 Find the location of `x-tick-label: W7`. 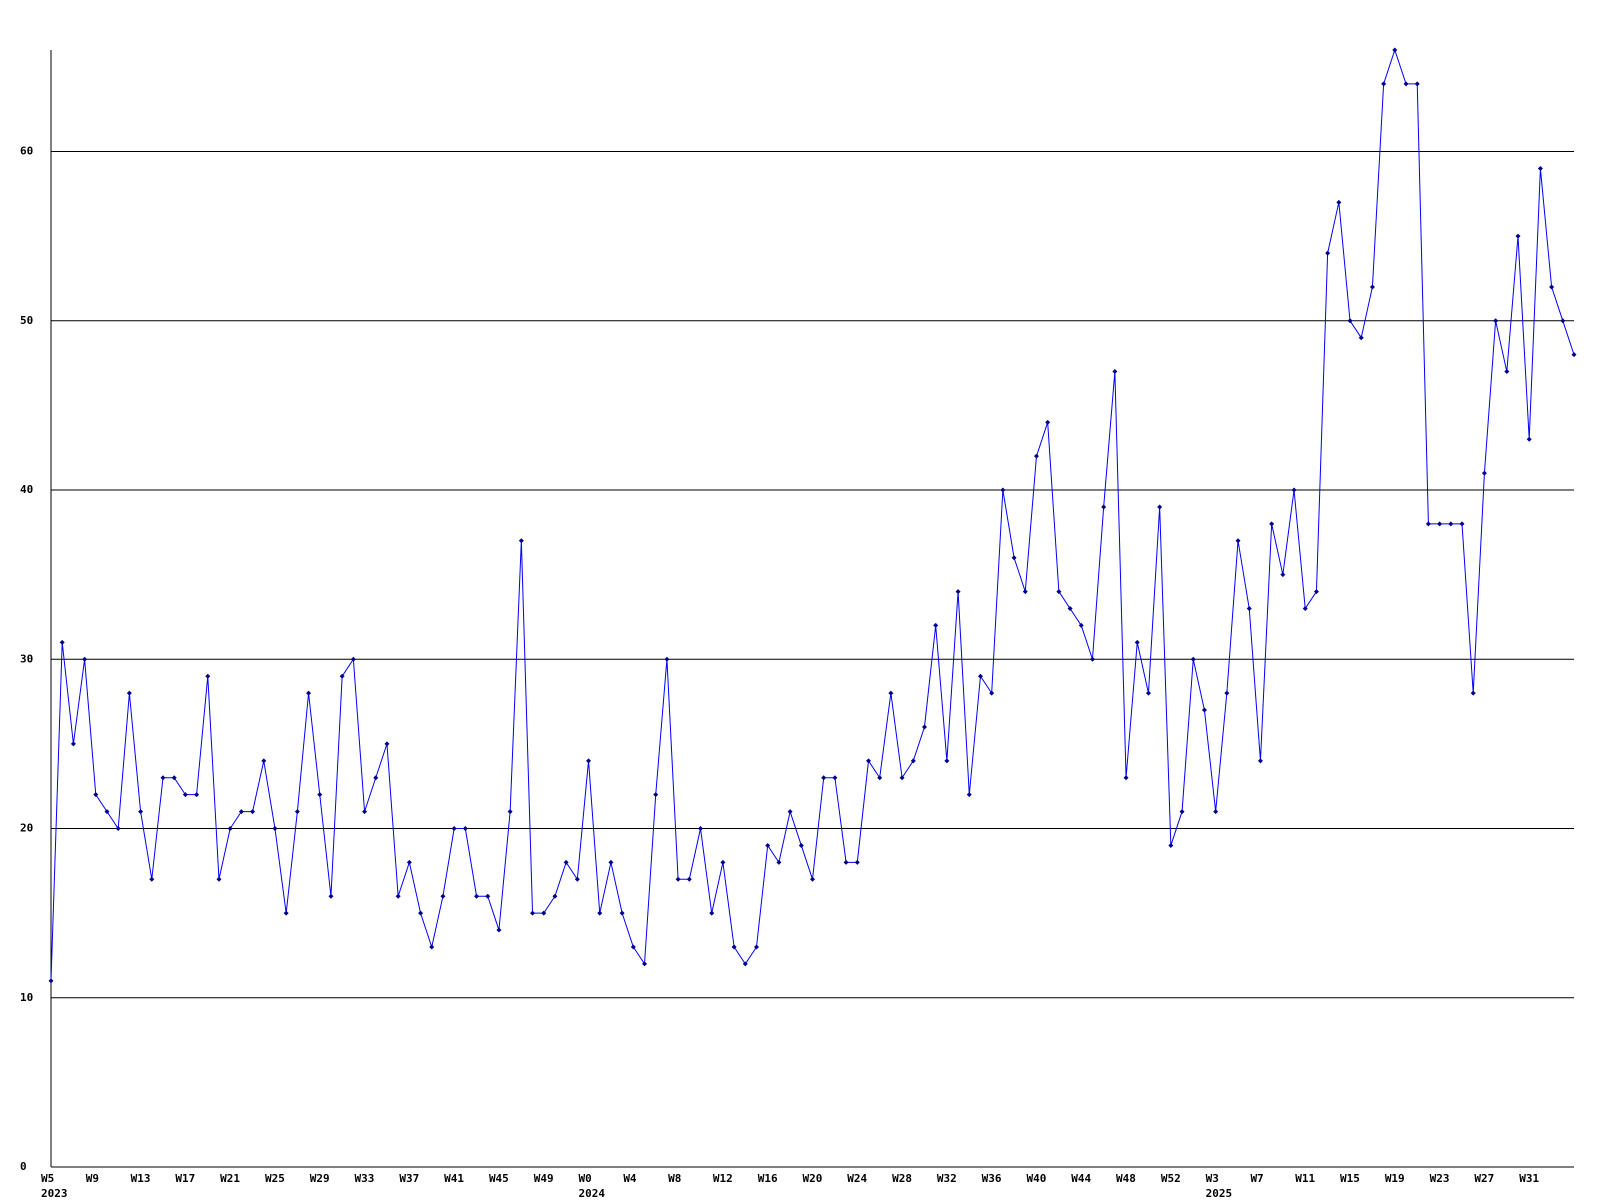

x-tick-label: W7 is located at coordinates (1256, 1178).